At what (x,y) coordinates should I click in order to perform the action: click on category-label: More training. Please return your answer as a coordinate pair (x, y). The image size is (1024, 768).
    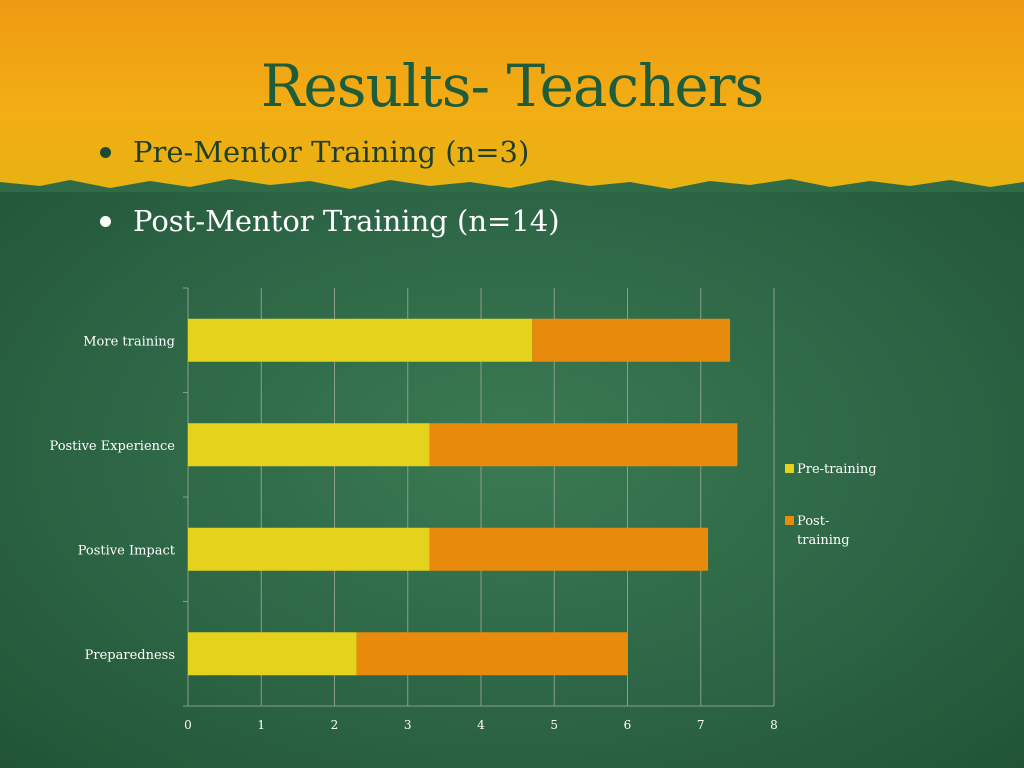
    Looking at the image, I should click on (129, 341).